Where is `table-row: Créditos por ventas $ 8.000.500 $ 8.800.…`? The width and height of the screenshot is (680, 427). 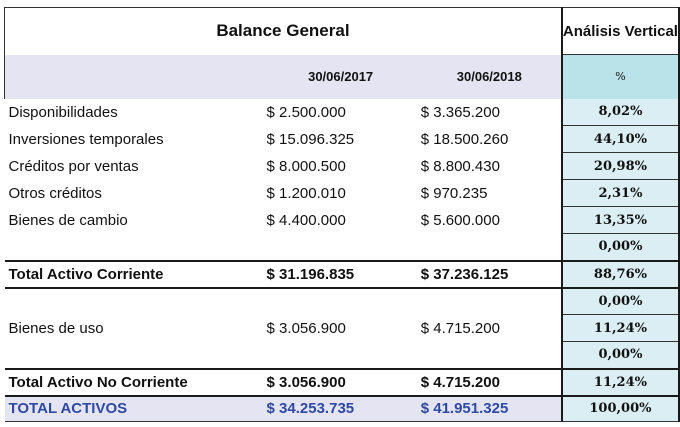
table-row: Créditos por ventas $ 8.000.500 $ 8.800.… is located at coordinates (342, 166).